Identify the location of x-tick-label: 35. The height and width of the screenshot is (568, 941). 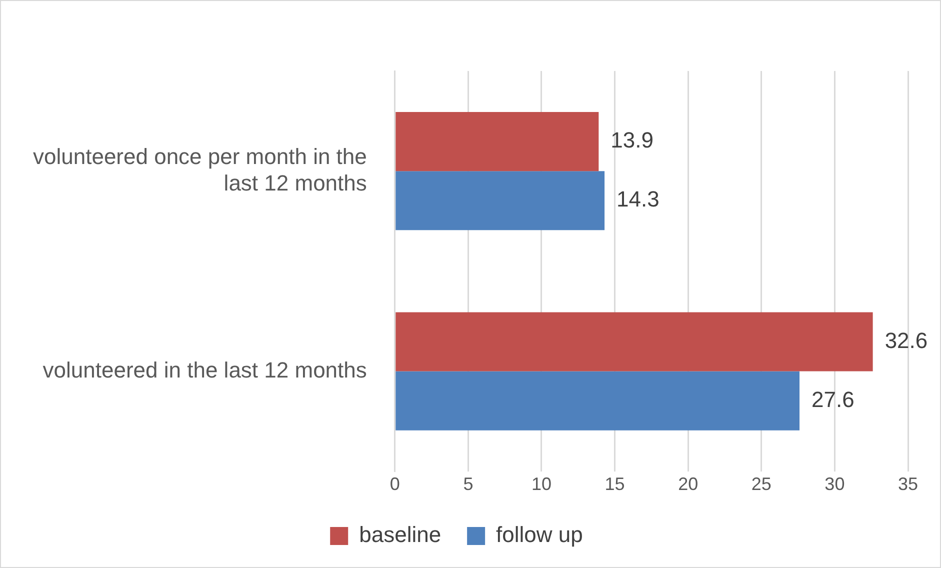
(908, 484).